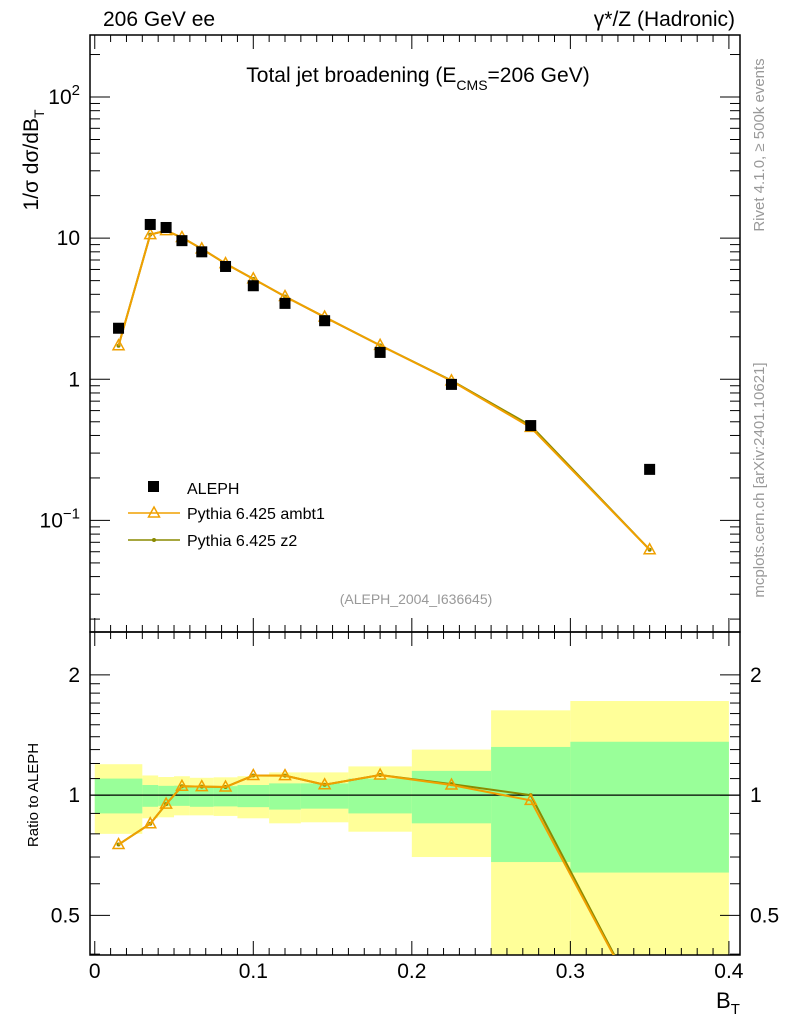 The height and width of the screenshot is (1024, 786). I want to click on rivet-version-label: Rivet 4.1.0, ≥ 500k events, so click(759, 144).